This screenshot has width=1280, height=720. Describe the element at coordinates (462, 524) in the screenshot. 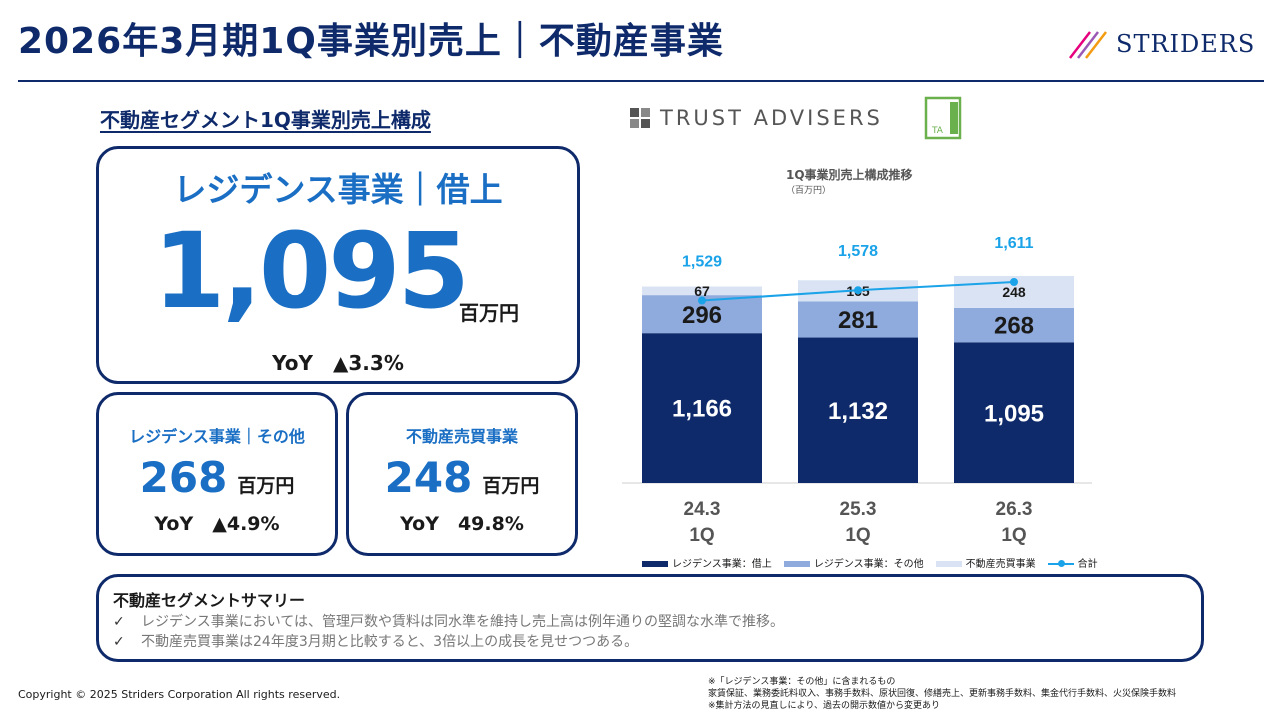

I see `kpi-card-yoy: YoY 49.8%` at that location.